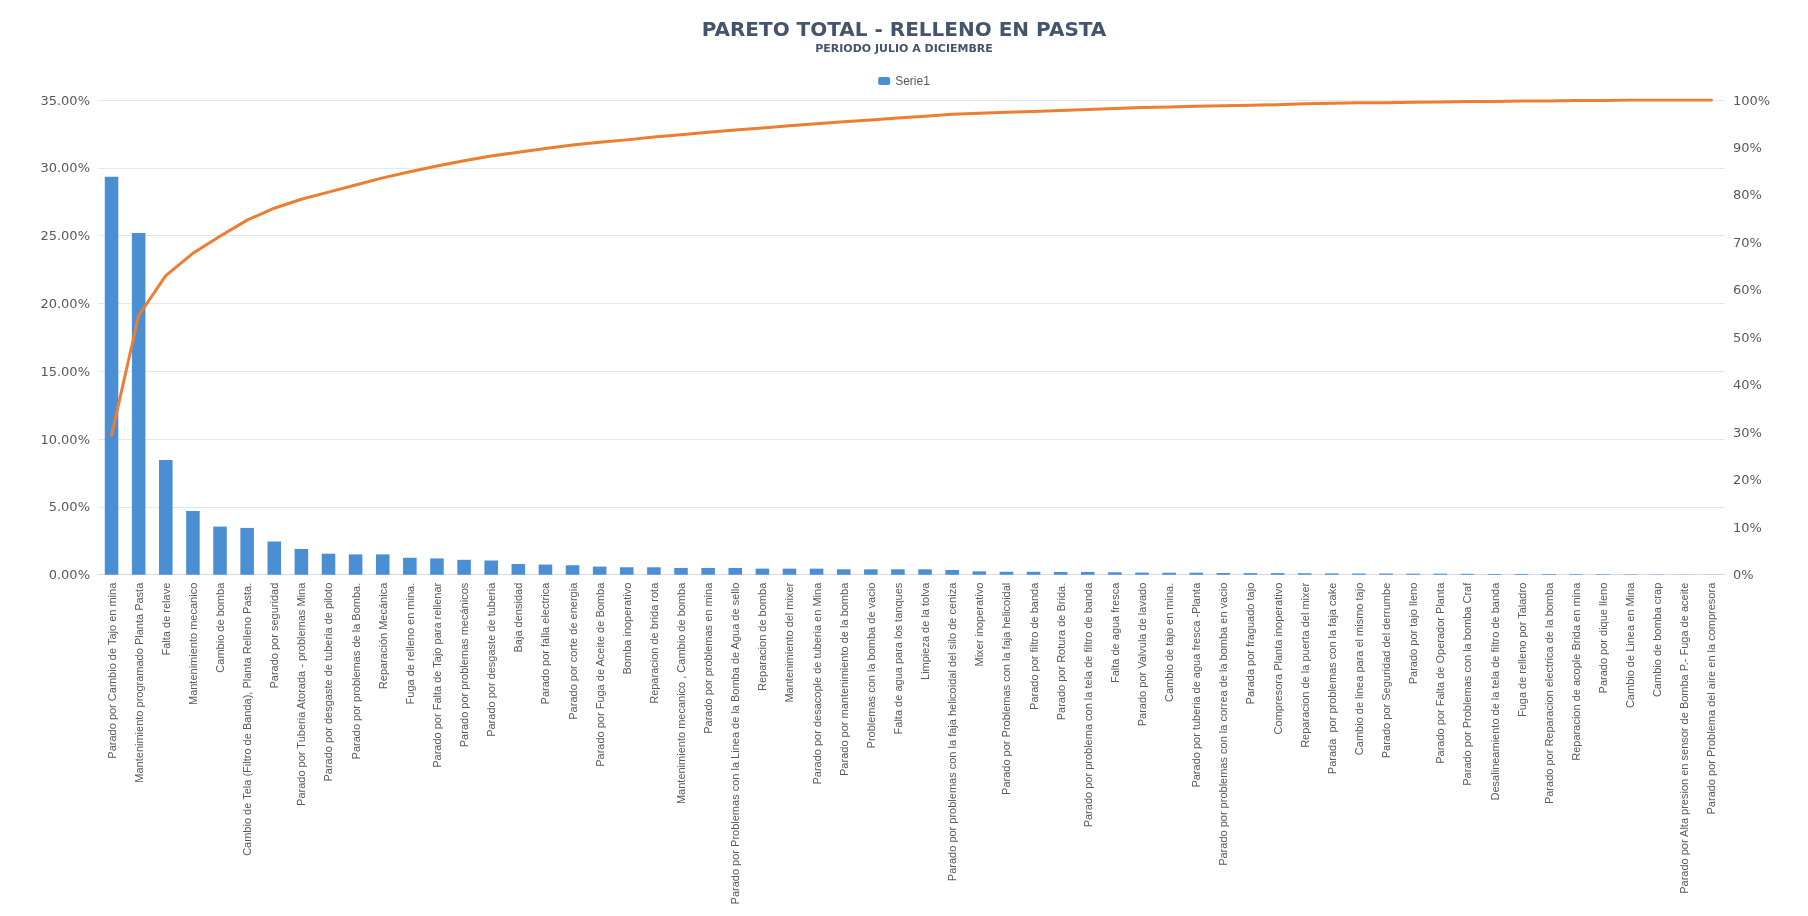 Image resolution: width=1808 pixels, height=916 pixels. What do you see at coordinates (1413, 633) in the screenshot?
I see `x-tick-label: Parado por tajo lleno` at bounding box center [1413, 633].